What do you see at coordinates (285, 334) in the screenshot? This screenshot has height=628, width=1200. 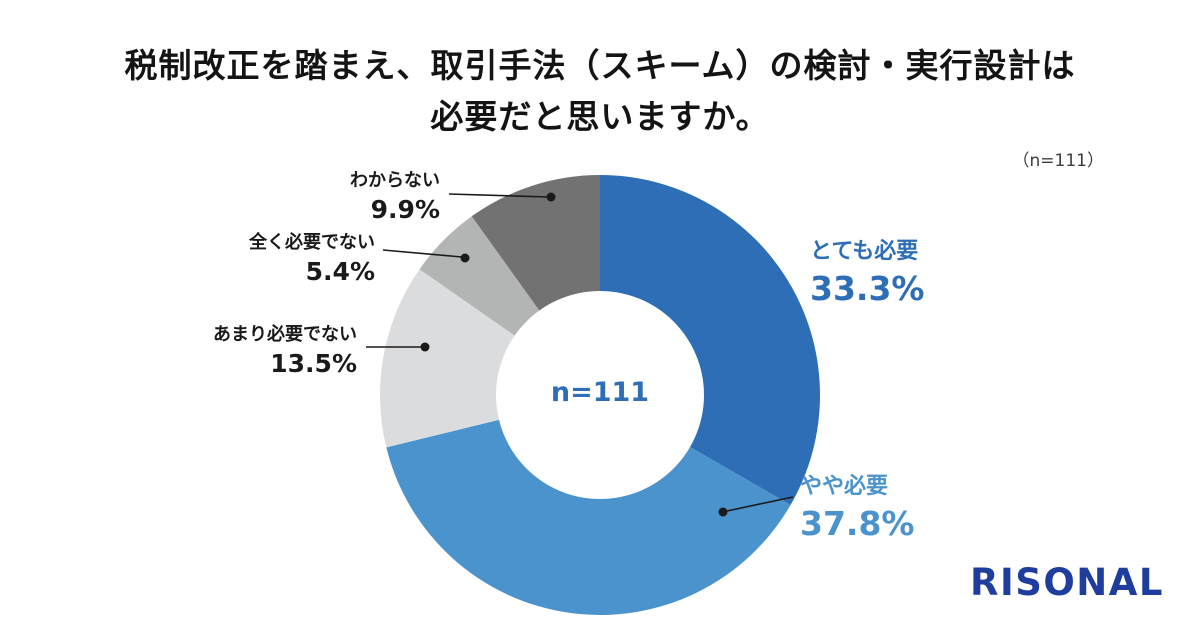 I see `segment-label-amari-name: あまり必要でない` at bounding box center [285, 334].